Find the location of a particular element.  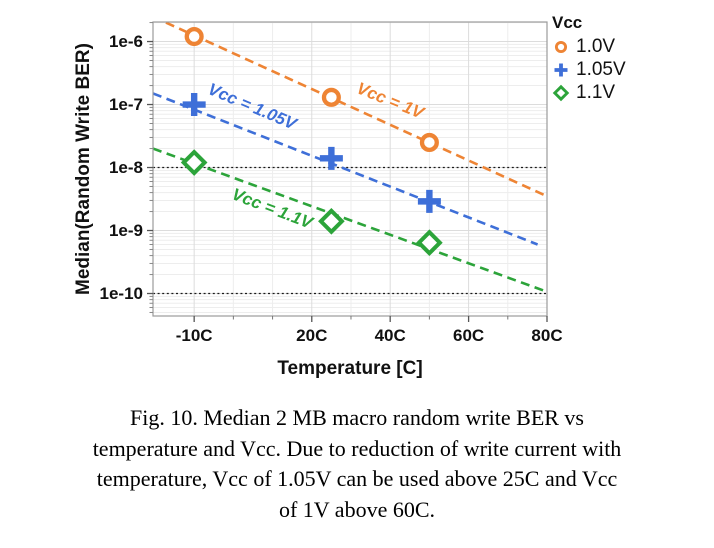

y-tick-label: 1e-6 is located at coordinates (125, 41).